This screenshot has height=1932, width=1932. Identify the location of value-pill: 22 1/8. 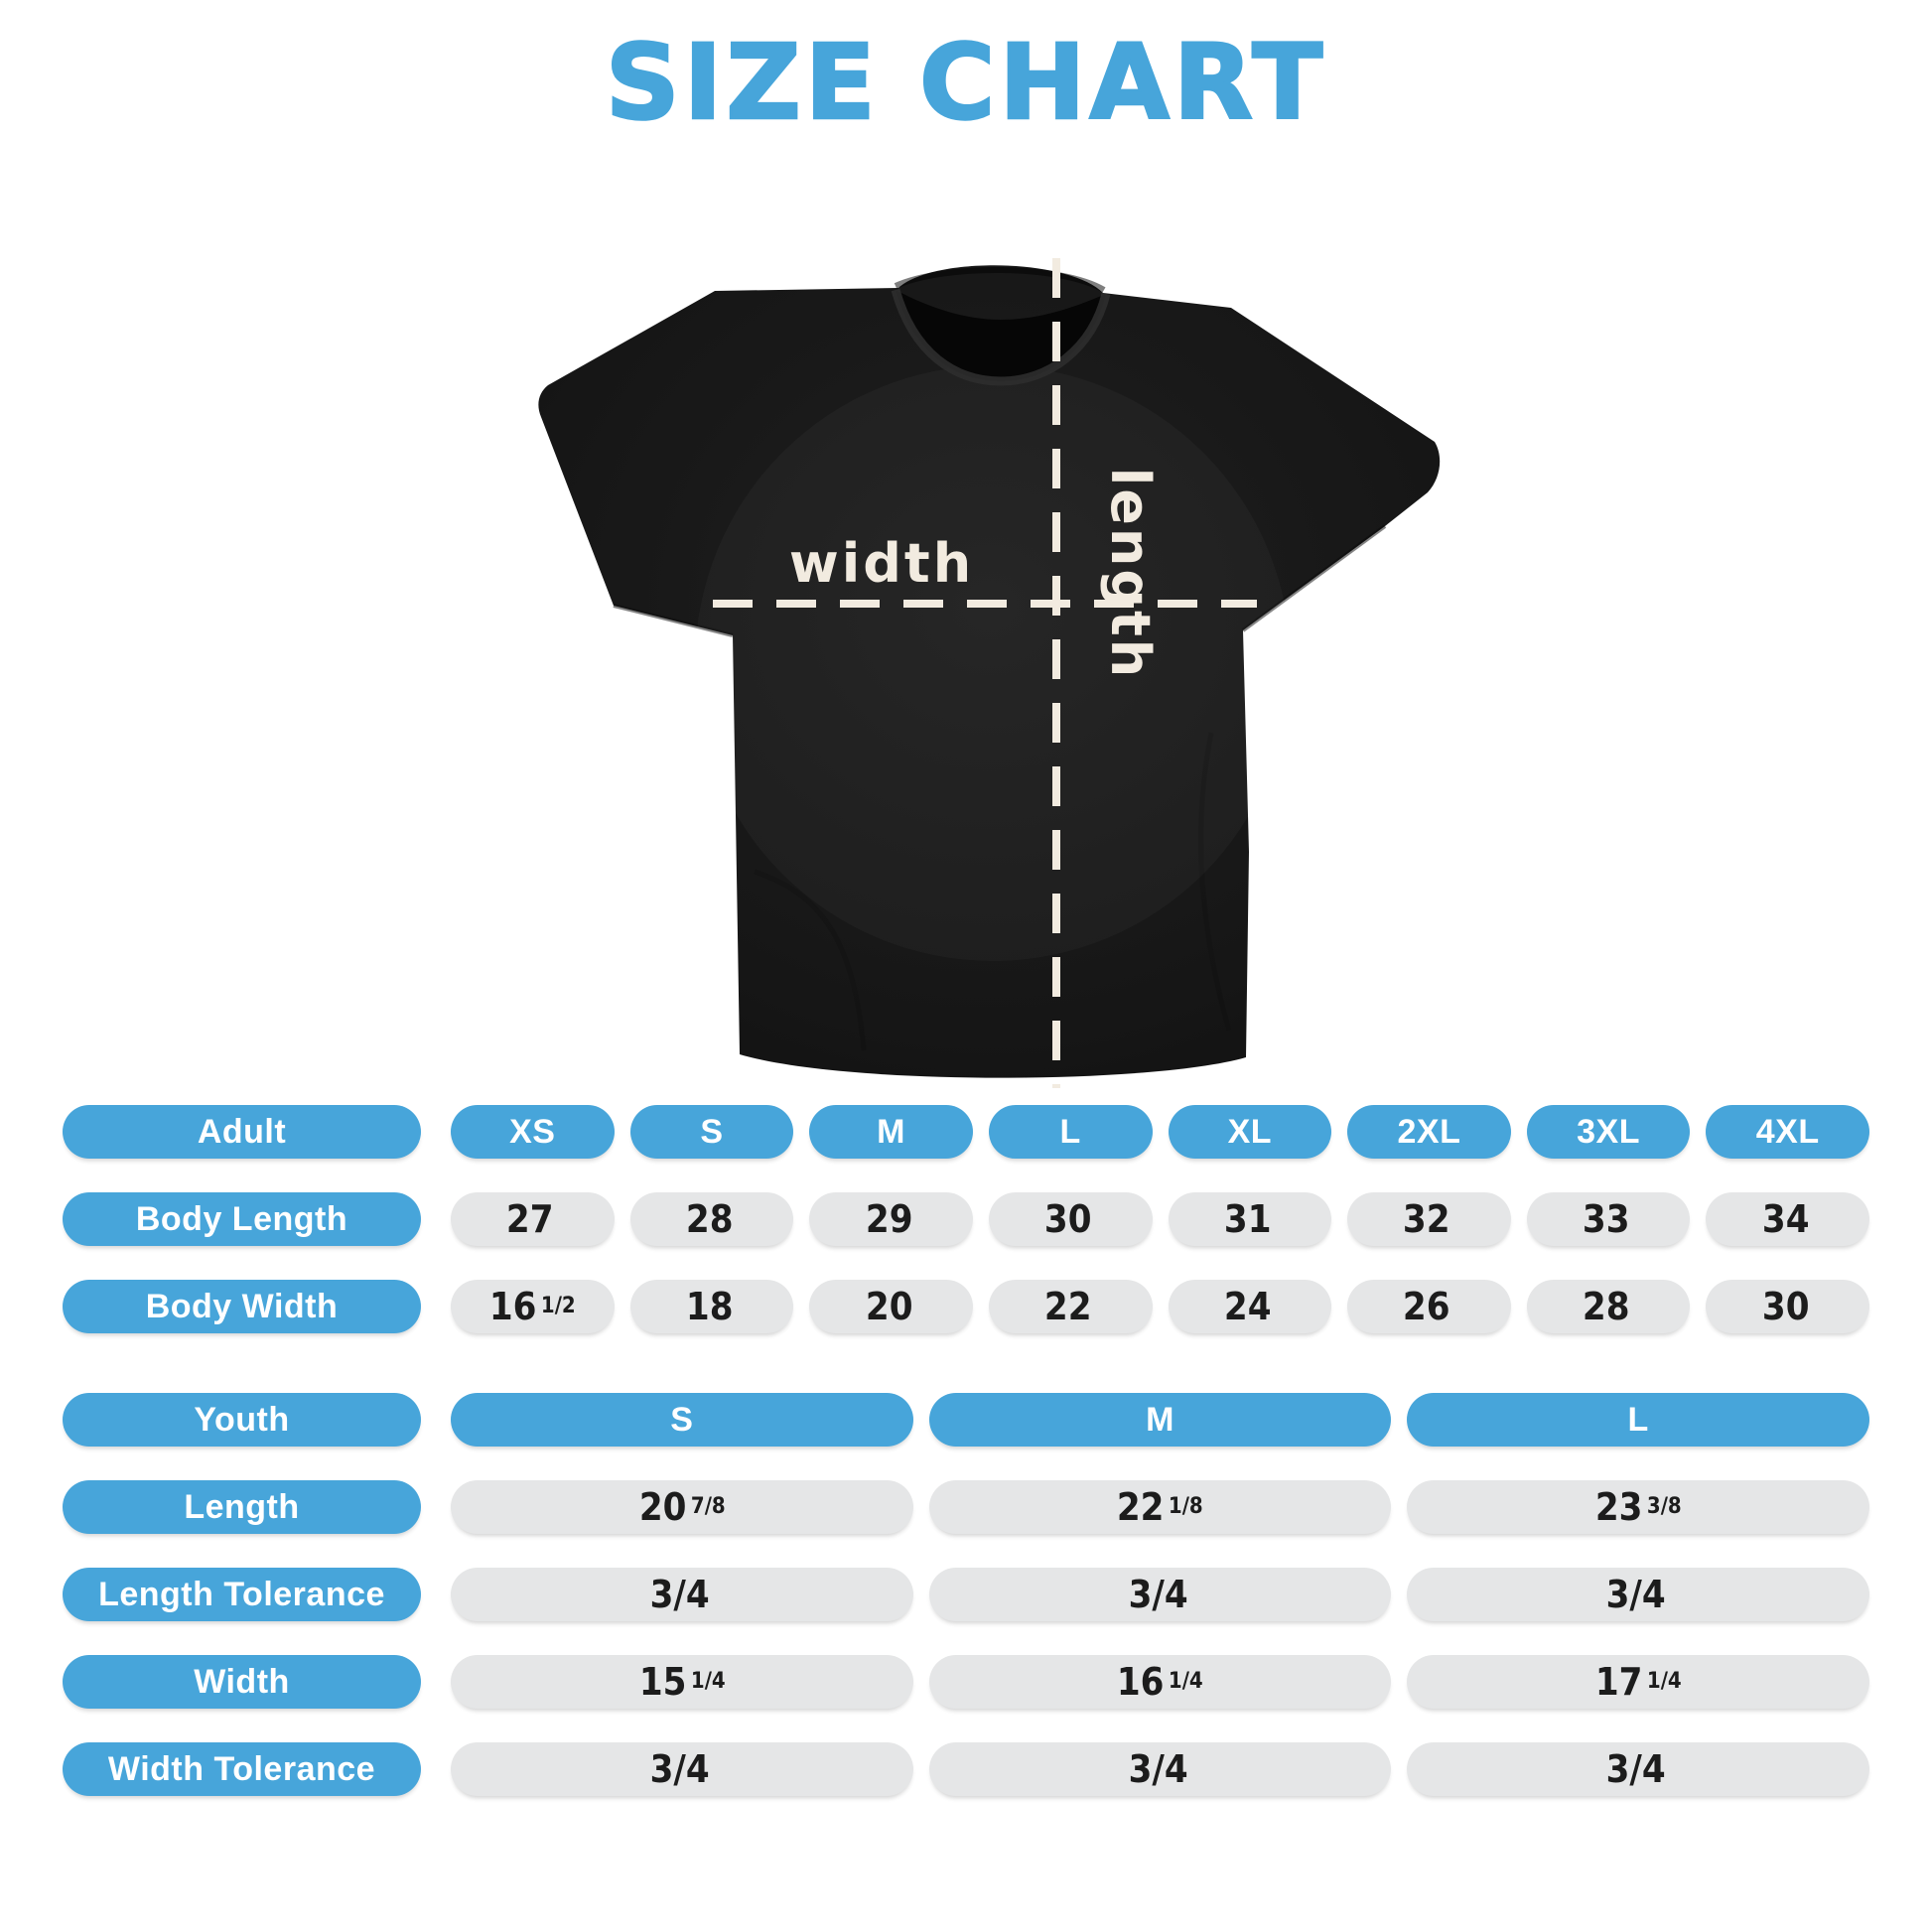
(1160, 1507).